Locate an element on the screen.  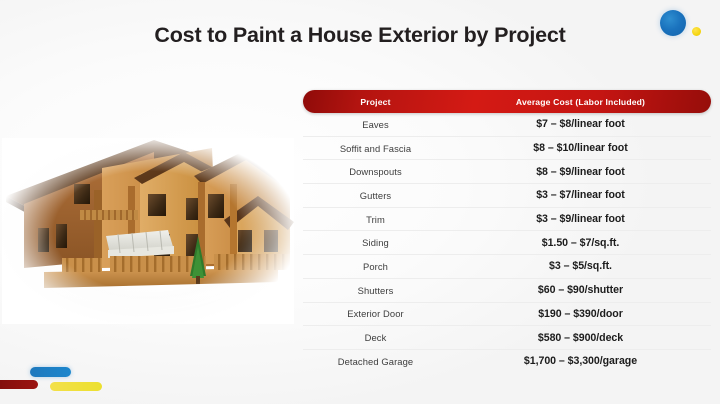
cell-project: Shutters is located at coordinates (375, 290).